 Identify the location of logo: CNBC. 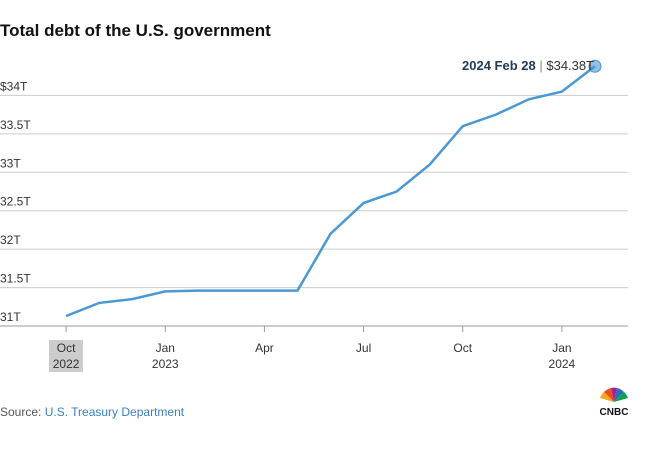
(614, 402).